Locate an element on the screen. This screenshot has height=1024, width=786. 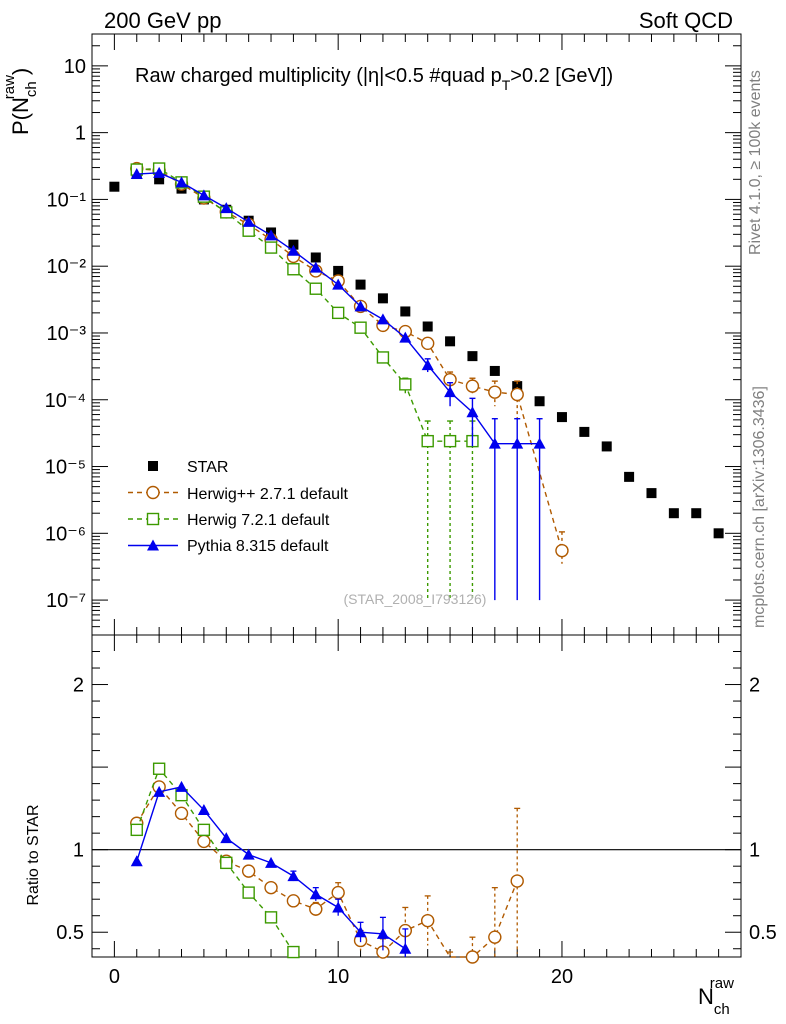
y-tick-label-ratio: 0.5 is located at coordinates (70, 933).